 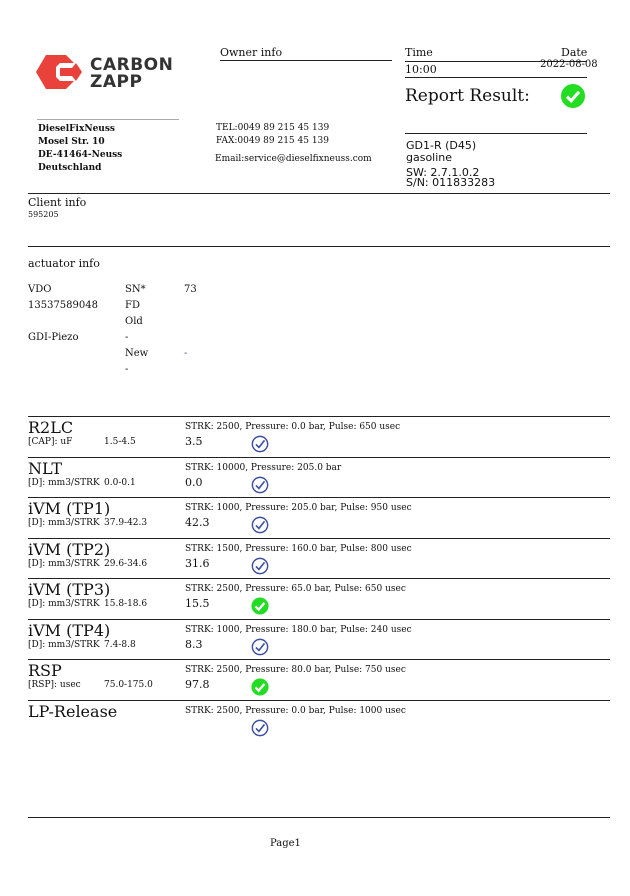 What do you see at coordinates (126, 563) in the screenshot?
I see `test-range: 29.6-34.6` at bounding box center [126, 563].